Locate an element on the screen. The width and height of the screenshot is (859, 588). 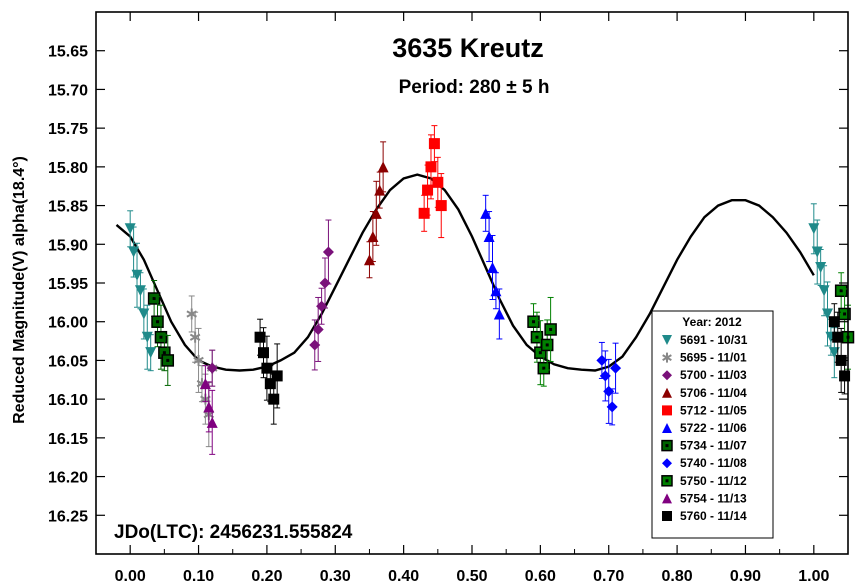
legend-item-label: 5695 - 11/01 is located at coordinates (713, 358).